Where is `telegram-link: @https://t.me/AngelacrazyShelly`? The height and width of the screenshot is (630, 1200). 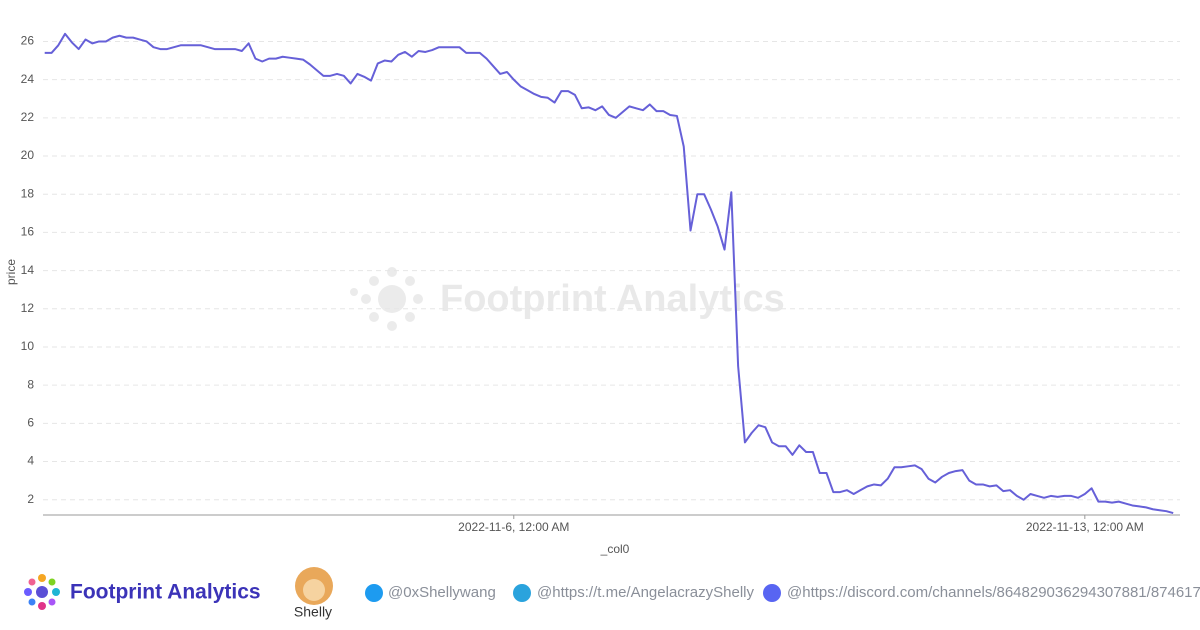 telegram-link: @https://t.me/AngelacrazyShelly is located at coordinates (645, 592).